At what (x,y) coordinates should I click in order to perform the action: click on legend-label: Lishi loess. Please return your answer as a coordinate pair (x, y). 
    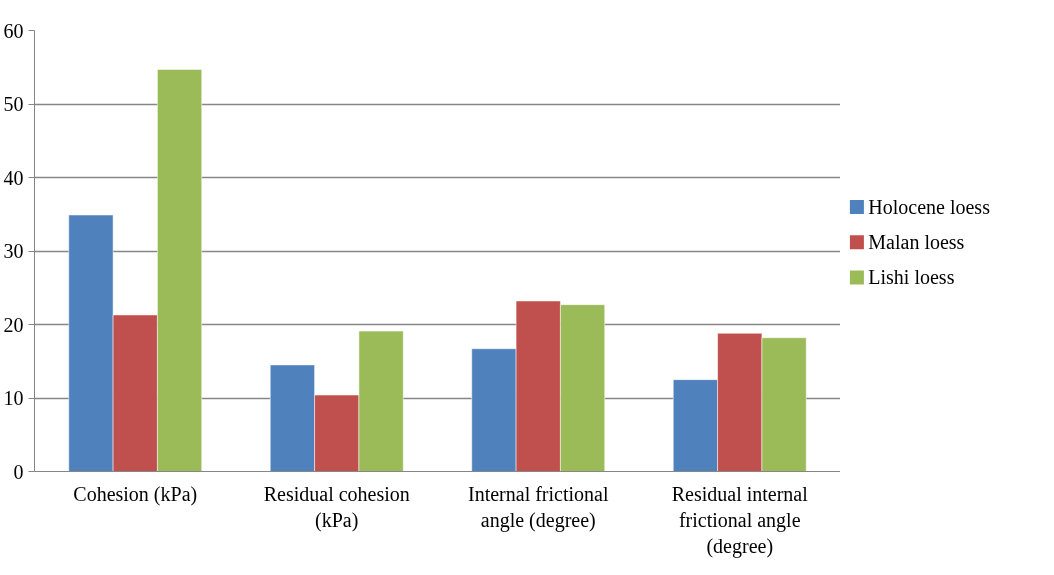
    Looking at the image, I should click on (911, 277).